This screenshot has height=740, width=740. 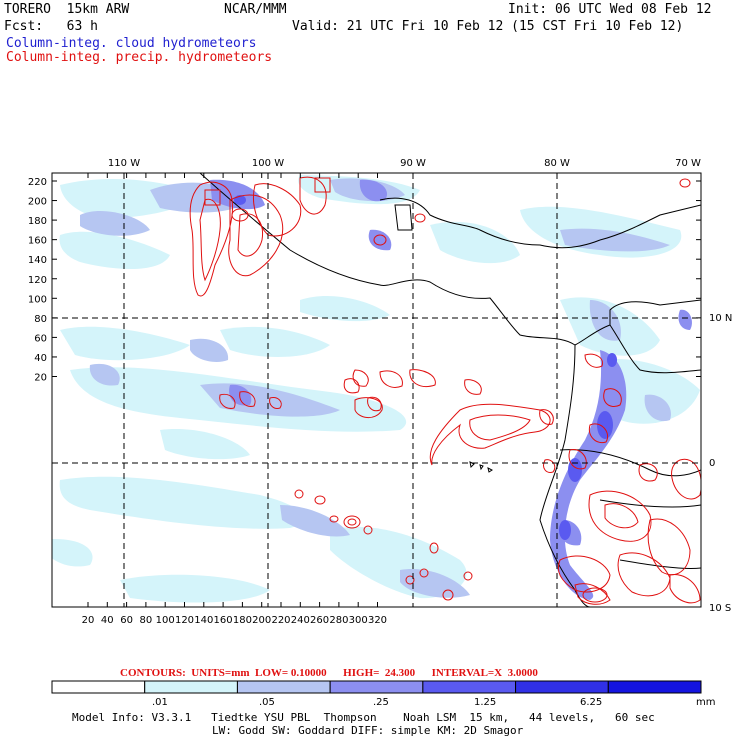 What do you see at coordinates (165, 620) in the screenshot?
I see `x-tick-label: 100` at bounding box center [165, 620].